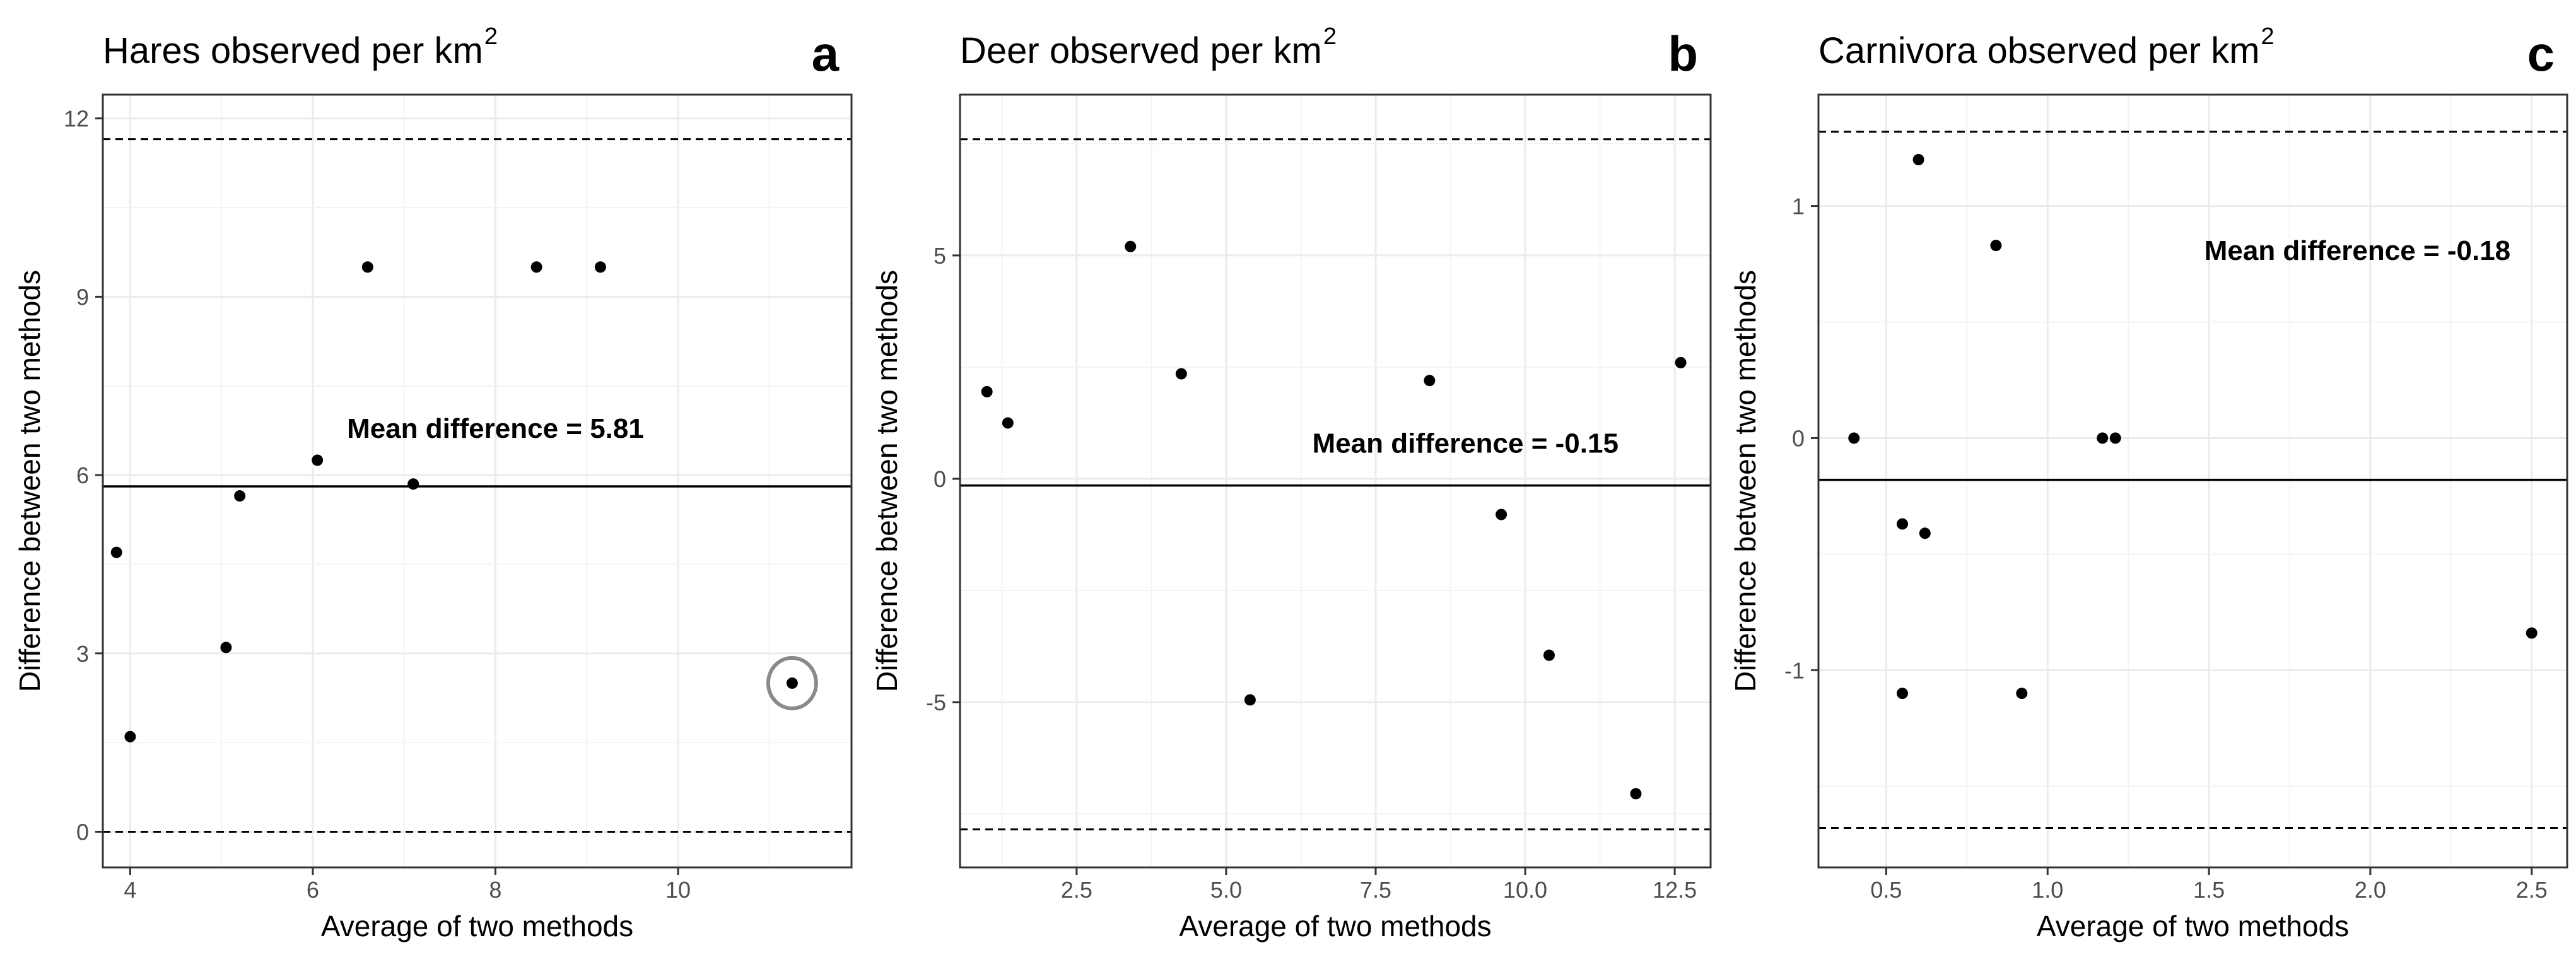  I want to click on y-tick-label: 3, so click(82, 654).